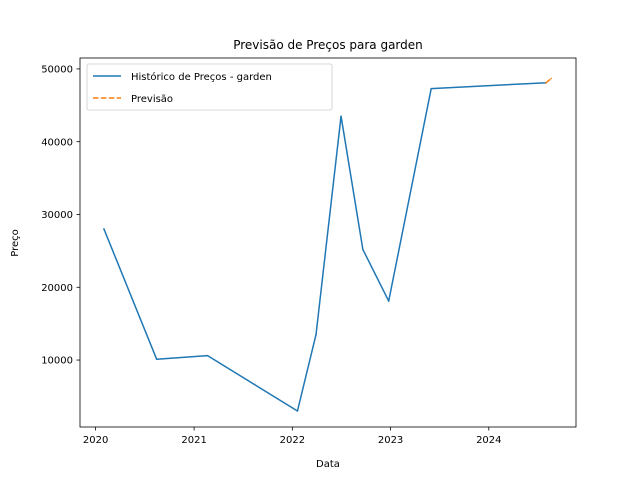 The image size is (640, 480). I want to click on x-tick-label-4: 2024, so click(488, 440).